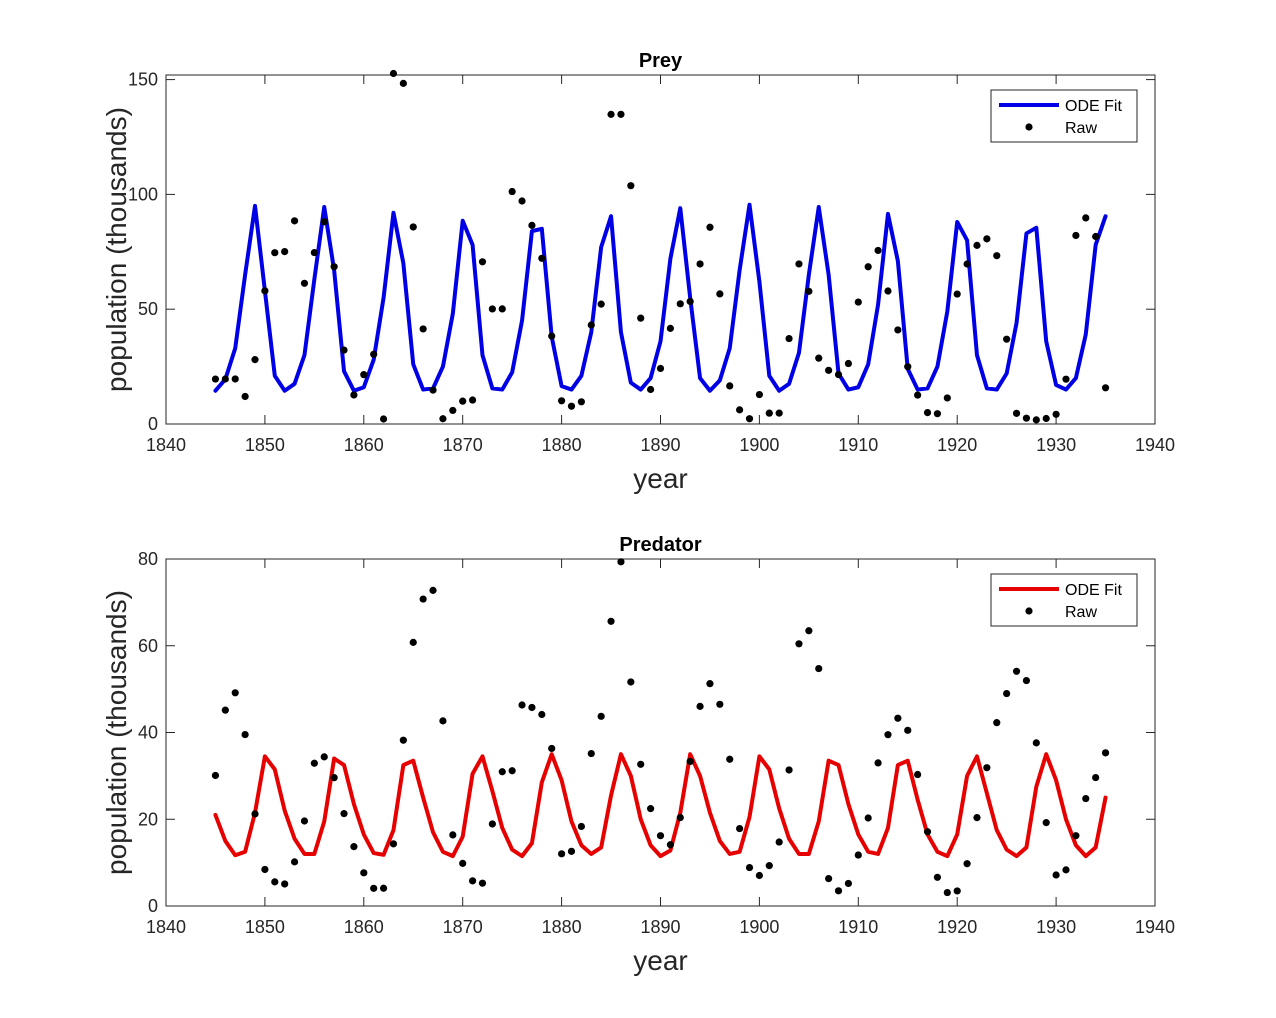  Describe the element at coordinates (660, 545) in the screenshot. I see `chart-title: Predator` at that location.